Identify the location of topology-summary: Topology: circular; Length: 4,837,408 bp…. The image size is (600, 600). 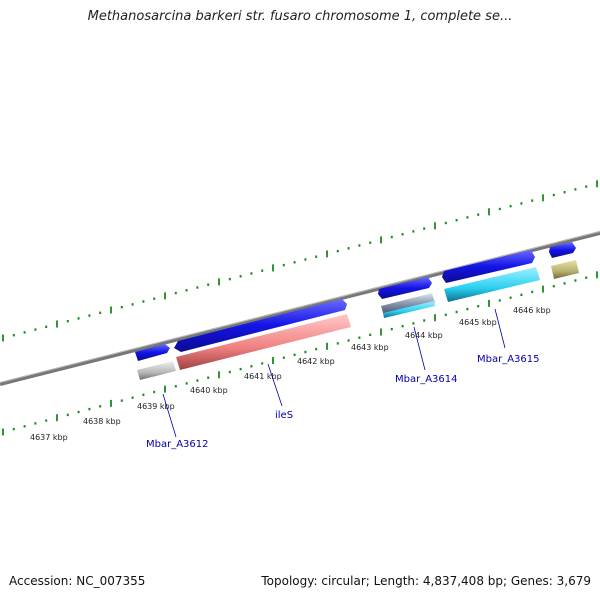
(426, 581).